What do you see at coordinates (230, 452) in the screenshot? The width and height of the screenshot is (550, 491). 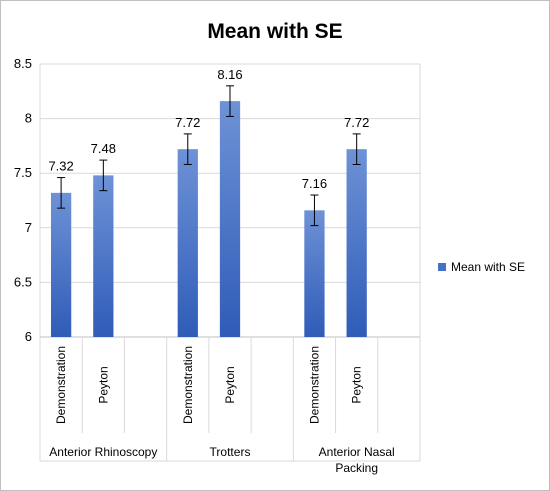 I see `group-label: Trotters` at bounding box center [230, 452].